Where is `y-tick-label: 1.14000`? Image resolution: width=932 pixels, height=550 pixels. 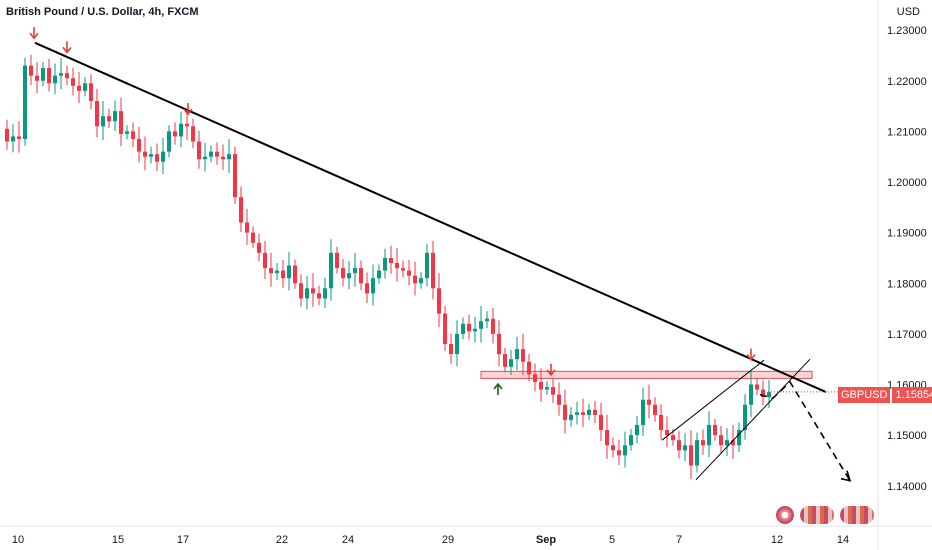
y-tick-label: 1.14000 is located at coordinates (907, 487).